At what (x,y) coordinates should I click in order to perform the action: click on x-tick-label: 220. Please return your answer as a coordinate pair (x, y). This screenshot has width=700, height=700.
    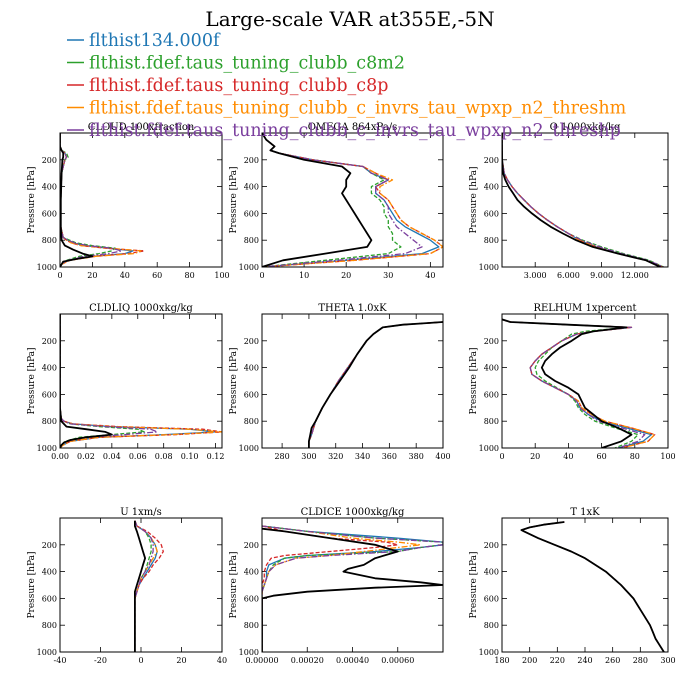
    Looking at the image, I should click on (557, 660).